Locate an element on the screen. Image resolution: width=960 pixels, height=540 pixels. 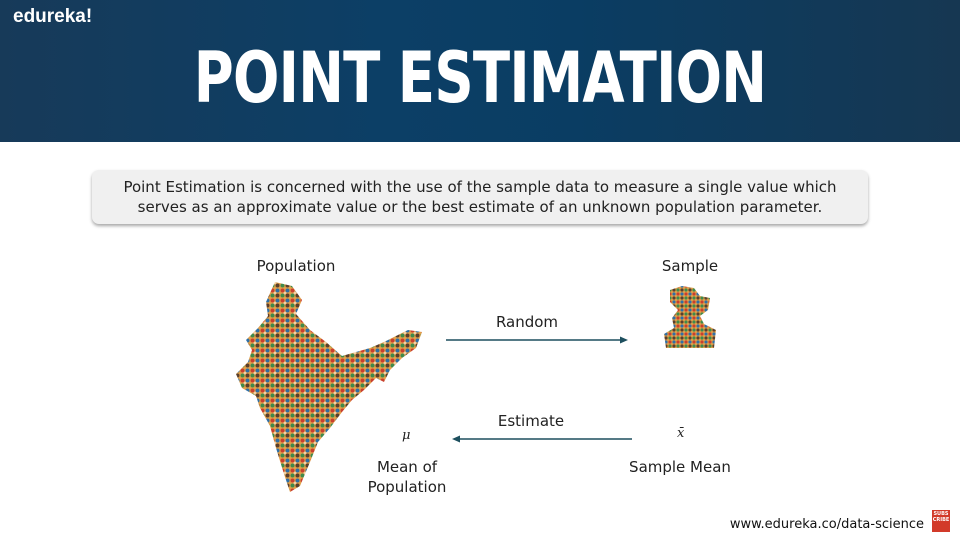
mean-of-population-label: Mean of Population is located at coordinates (407, 477).